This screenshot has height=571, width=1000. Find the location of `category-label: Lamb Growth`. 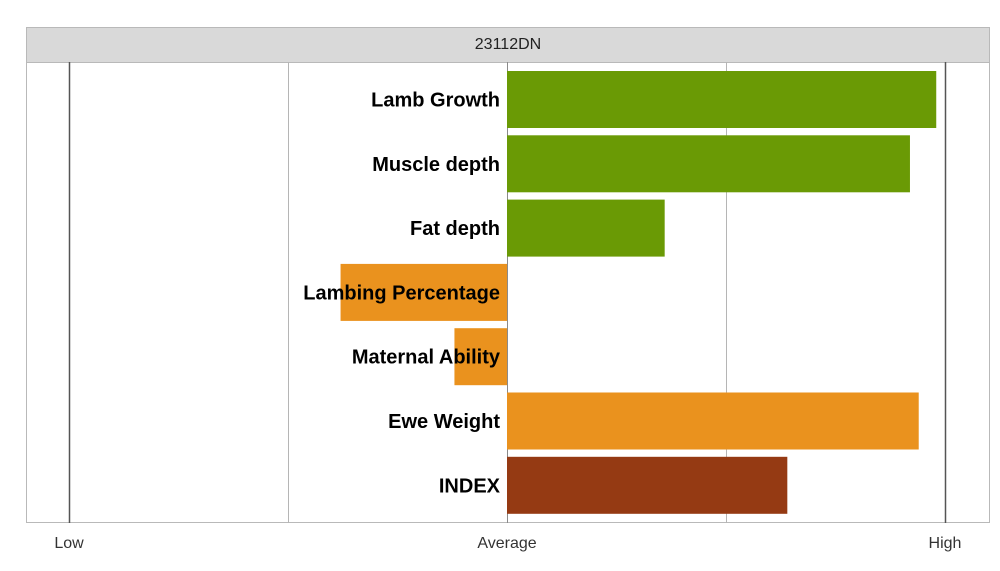

category-label: Lamb Growth is located at coordinates (435, 101).